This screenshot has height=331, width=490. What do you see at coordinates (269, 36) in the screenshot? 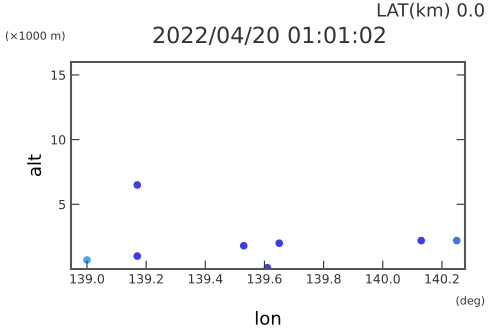
I see `chart-title: 2022/04/20 01:01:02` at bounding box center [269, 36].